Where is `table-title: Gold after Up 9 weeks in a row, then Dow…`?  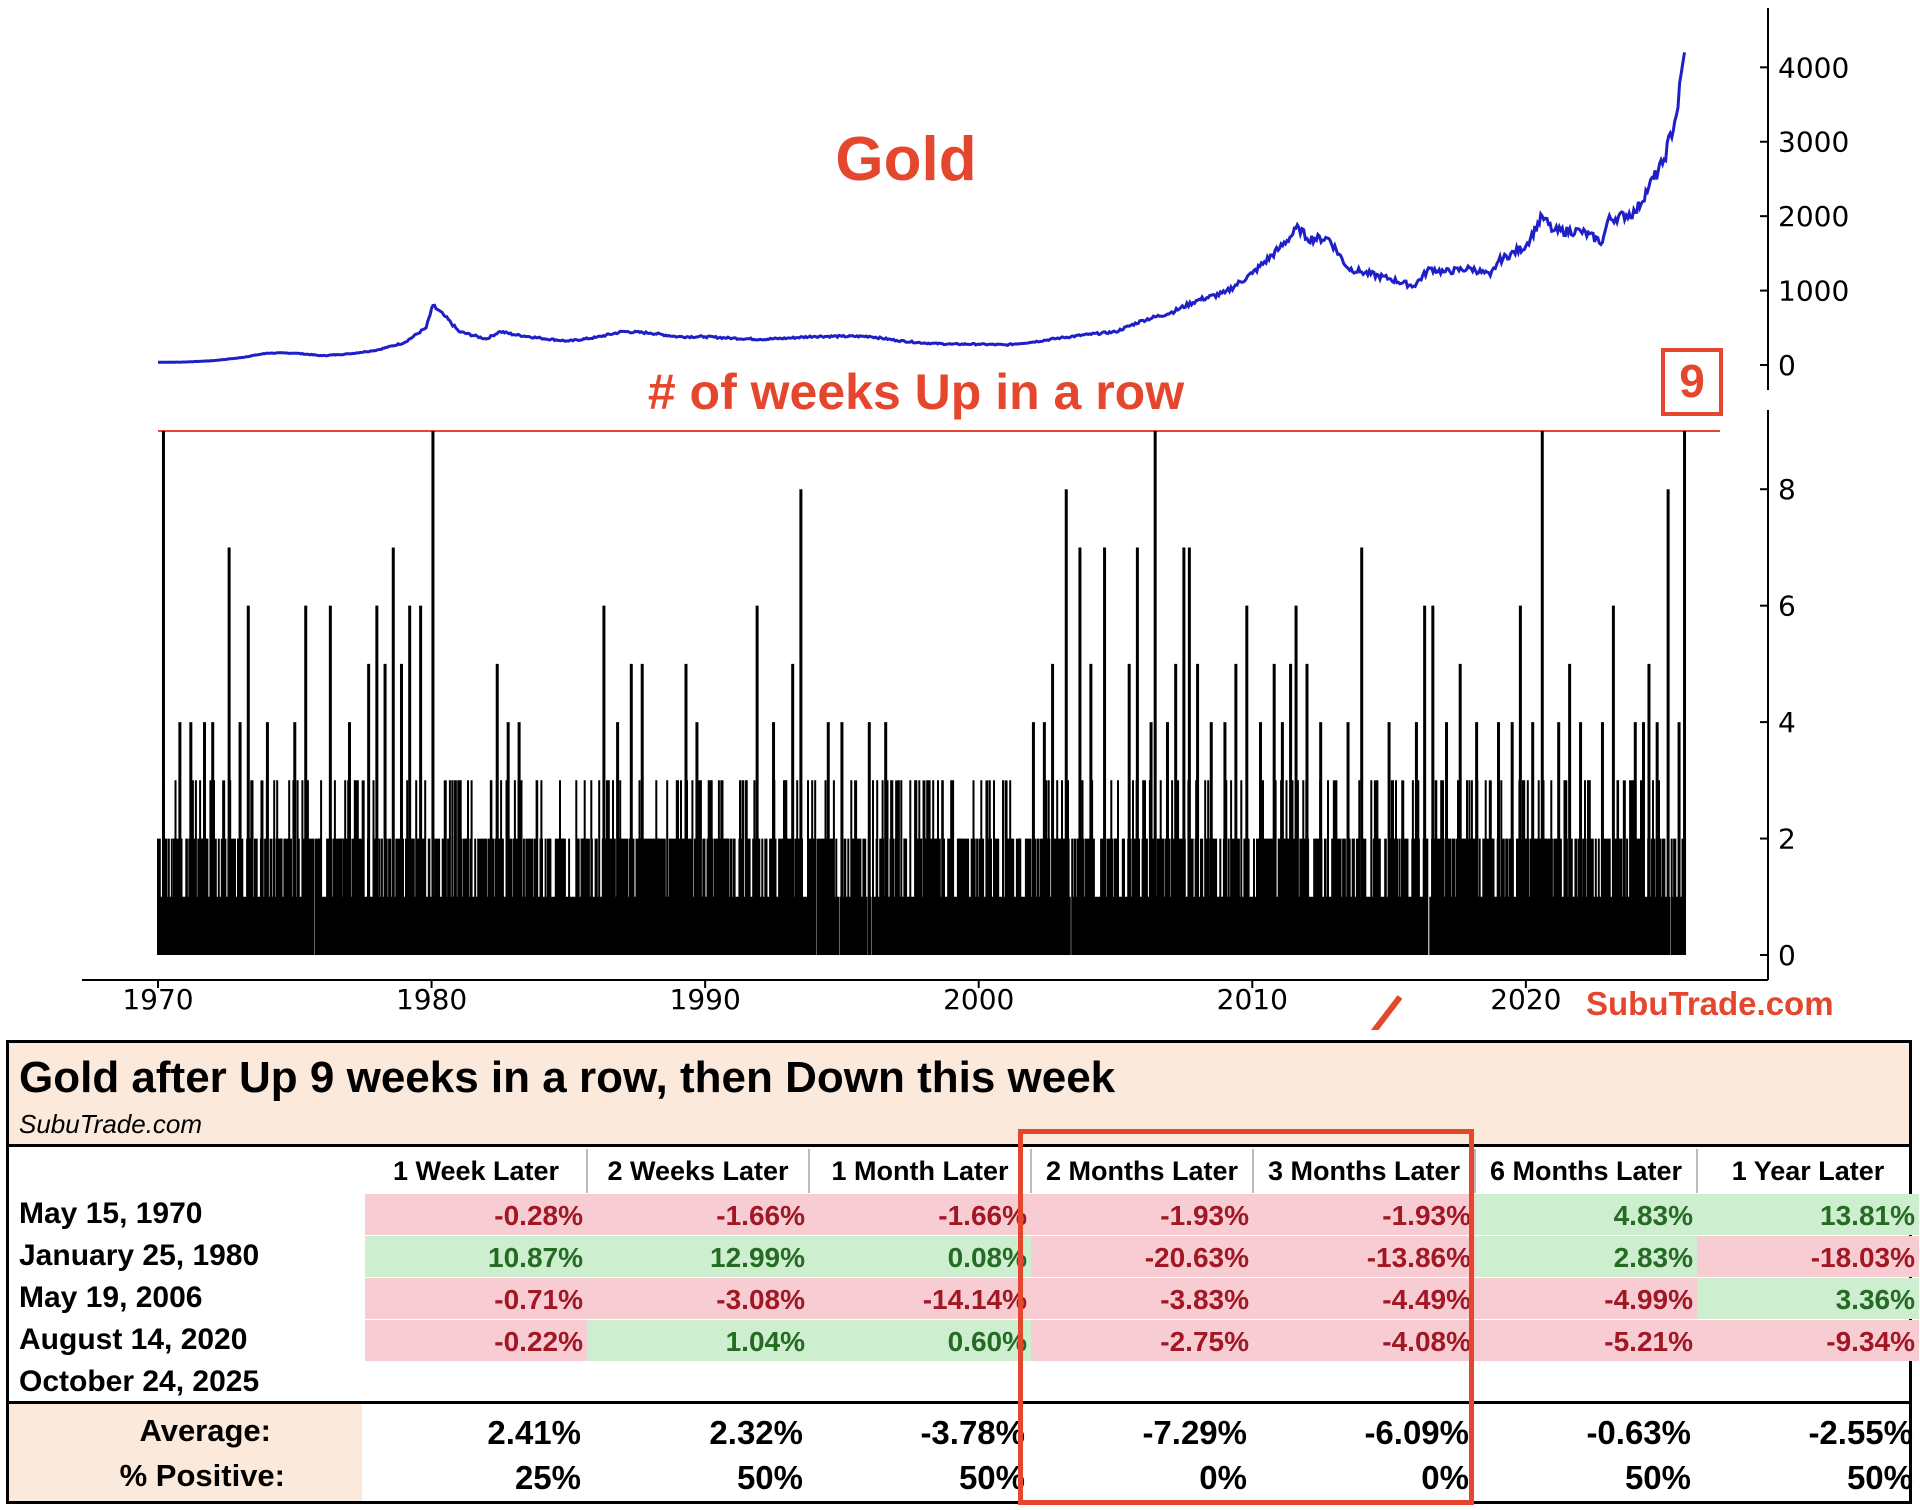
table-title: Gold after Up 9 weeks in a row, then Dow… is located at coordinates (567, 1077).